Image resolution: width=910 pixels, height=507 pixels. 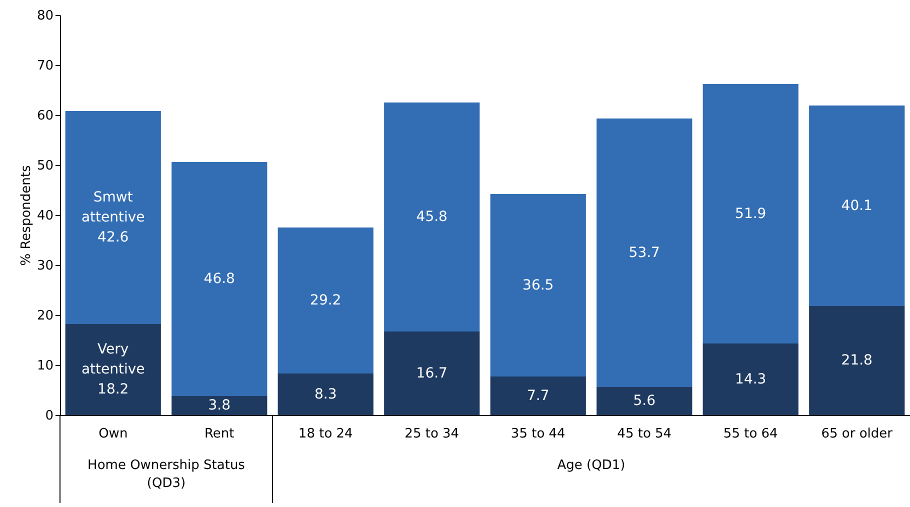 What do you see at coordinates (538, 434) in the screenshot?
I see `x-tick-label: 35 to 44` at bounding box center [538, 434].